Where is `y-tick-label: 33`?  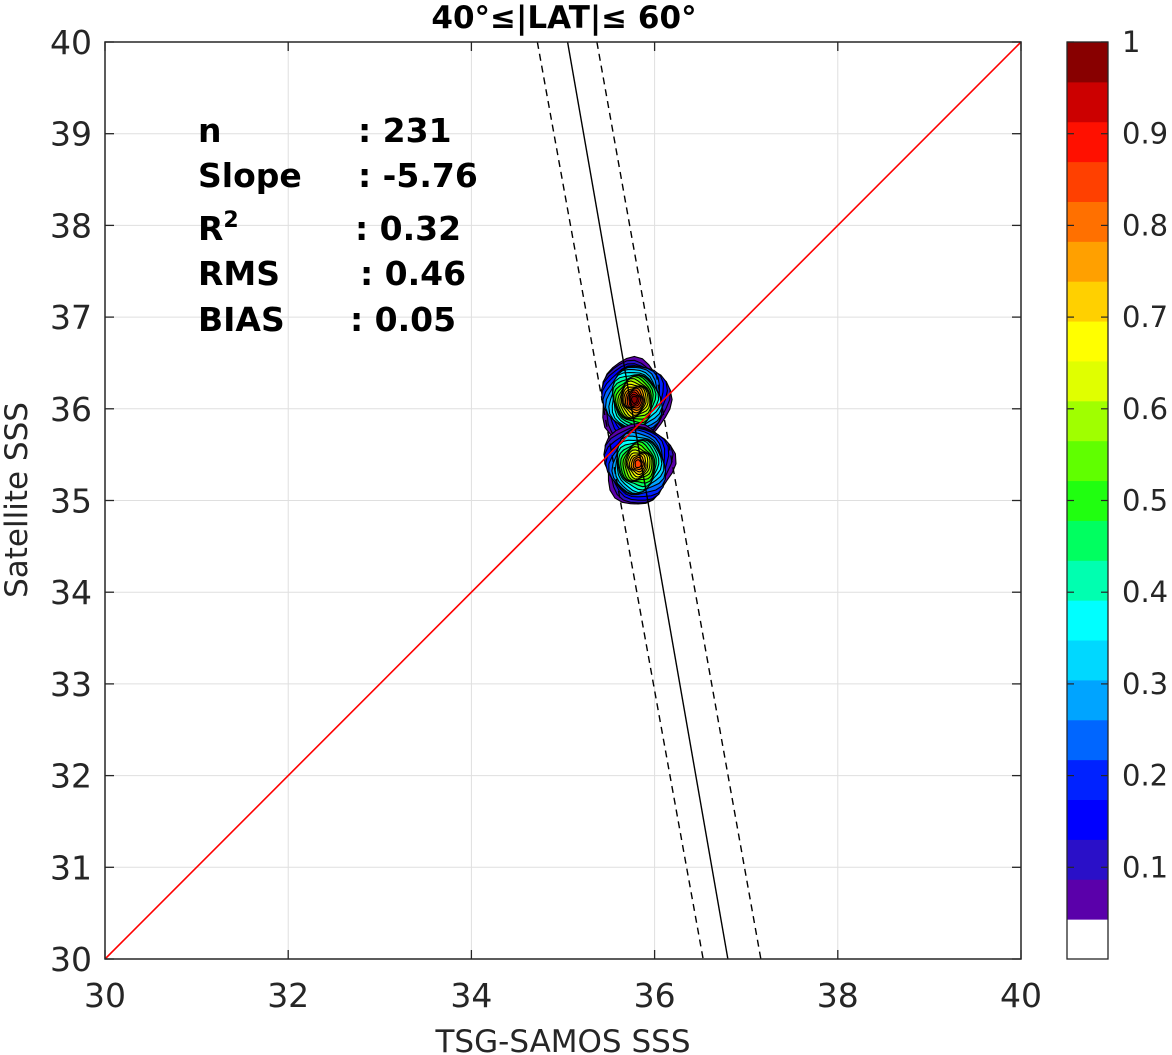 y-tick-label: 33 is located at coordinates (71, 684).